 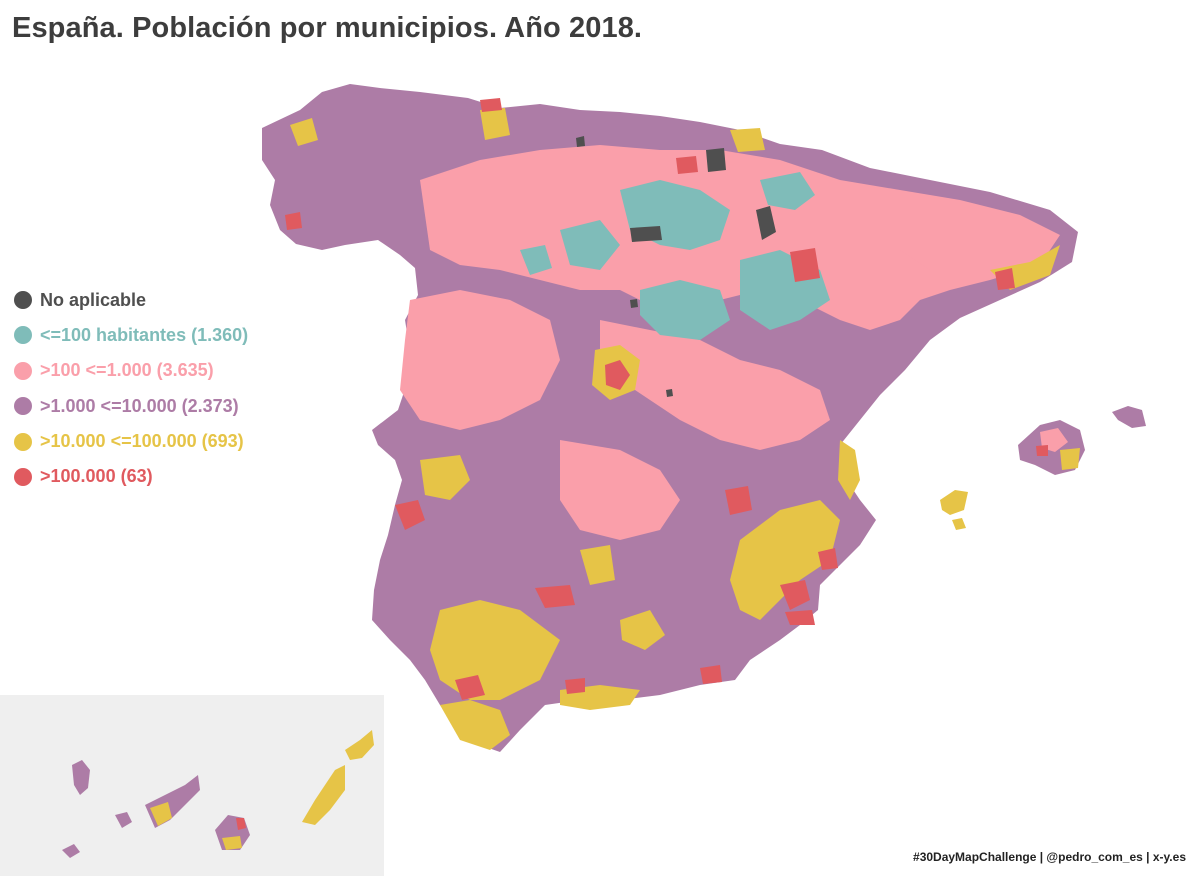 I want to click on legend-item-le100: <=100 habitantes (1.360), so click(x=131, y=335).